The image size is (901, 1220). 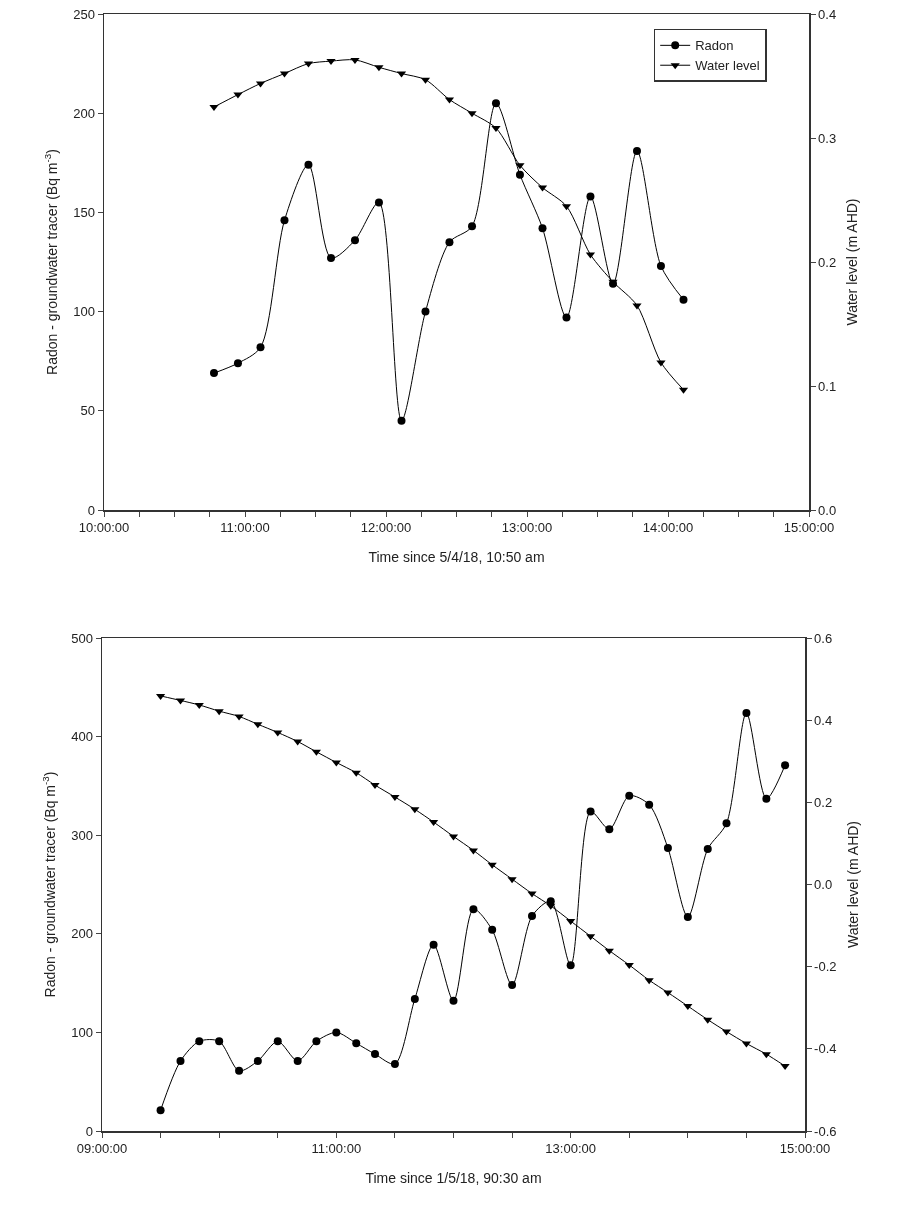 I want to click on y2-tick-label: -0.6, so click(x=825, y=1131).